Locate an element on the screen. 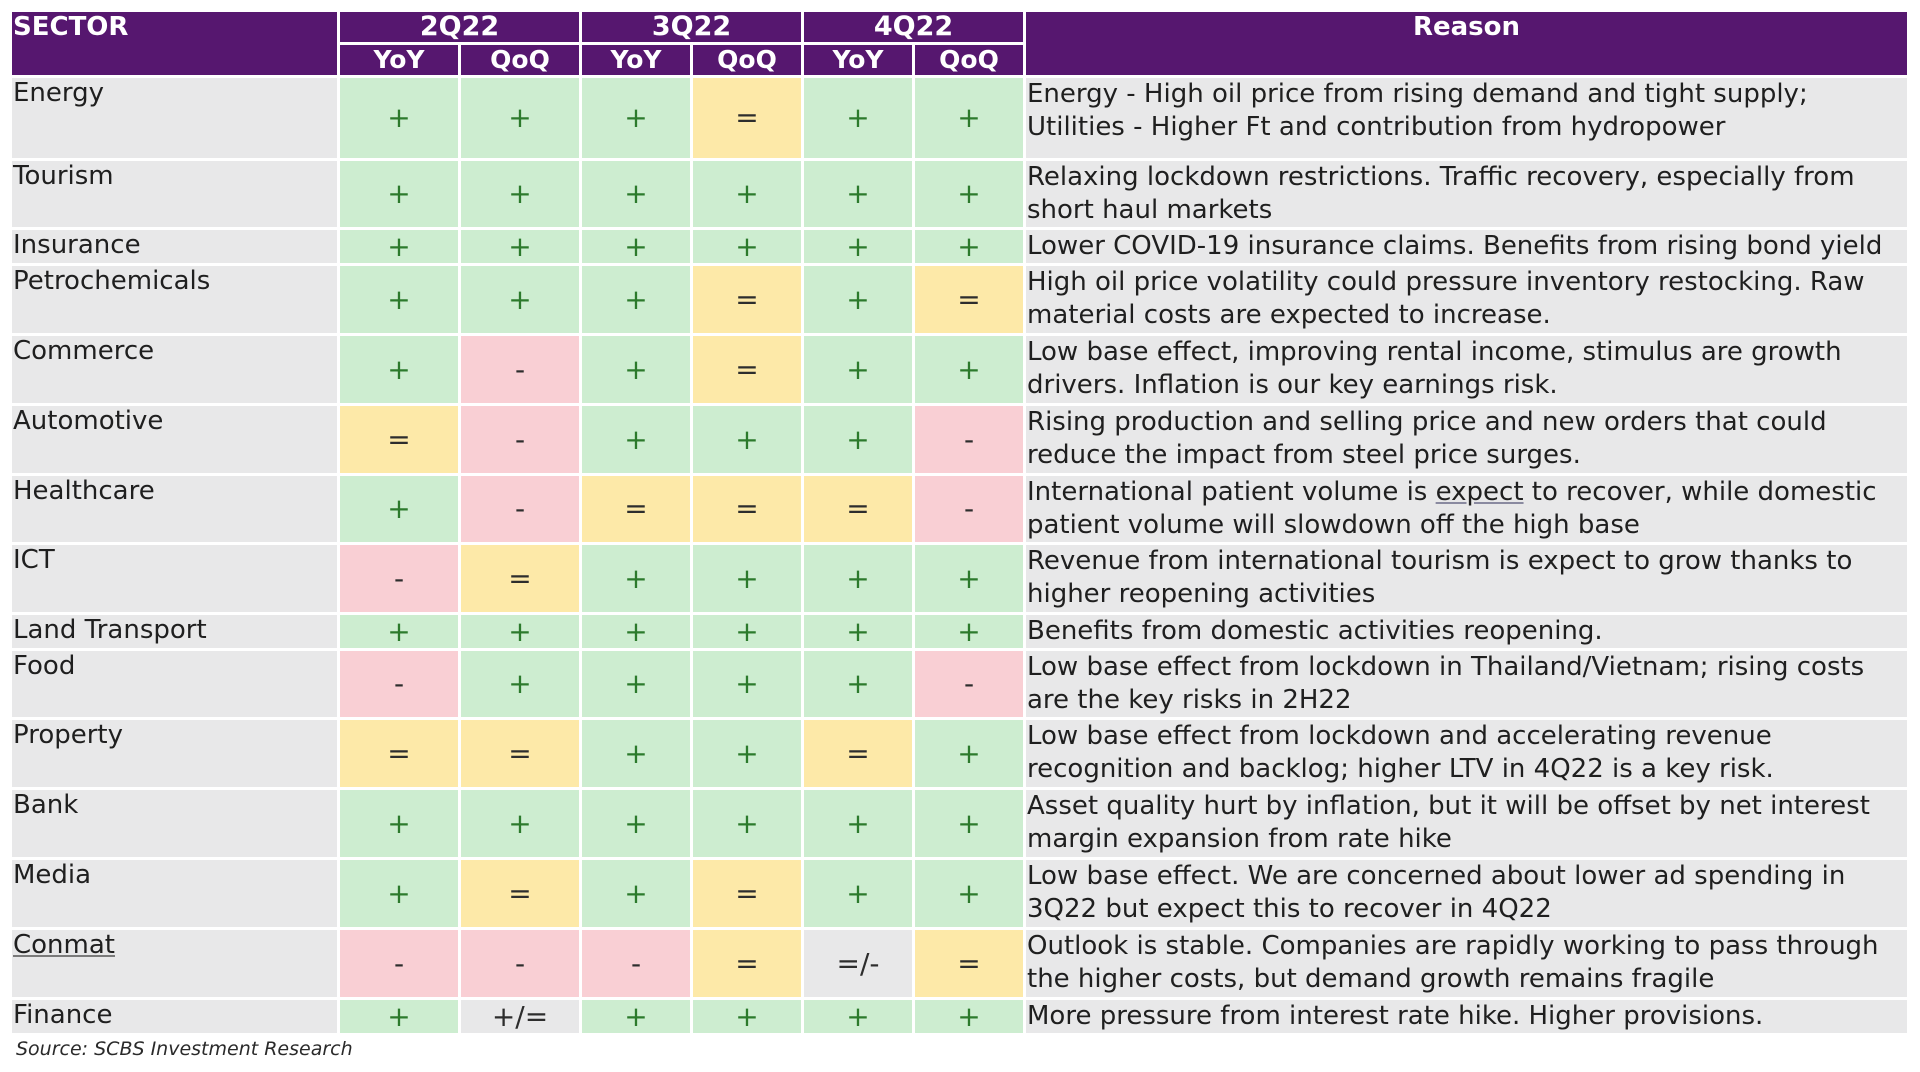 This screenshot has height=1072, width=1920. outlook-cell-4q22-yoy: = is located at coordinates (858, 509).